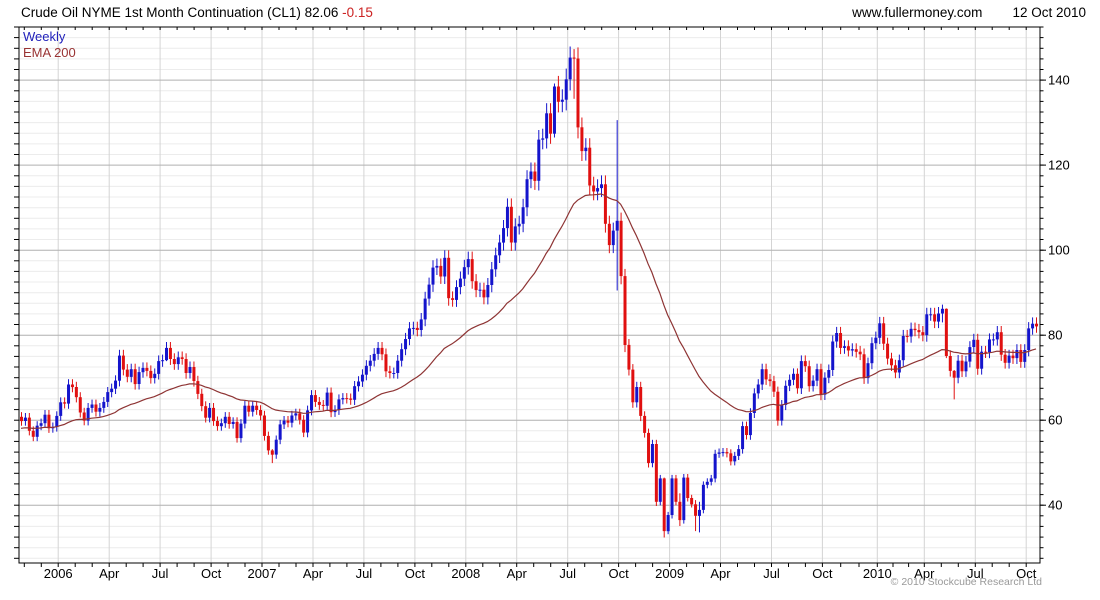 The image size is (1100, 600). Describe the element at coordinates (49, 52) in the screenshot. I see `legend-ema-label: EMA 200` at that location.